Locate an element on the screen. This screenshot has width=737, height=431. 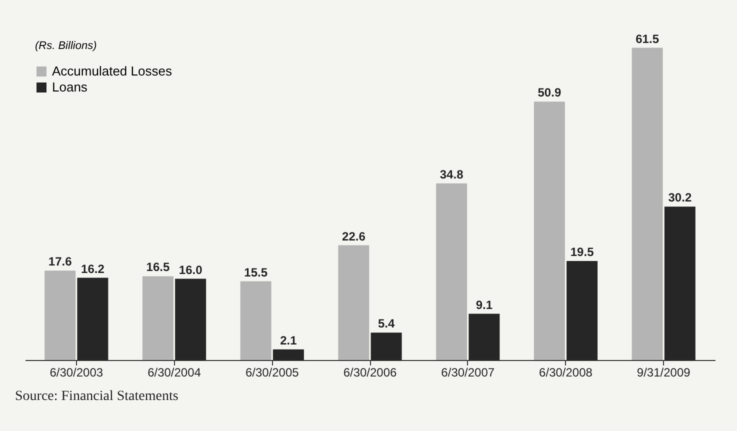
x-tick-label: 6/30/2004 is located at coordinates (175, 373).